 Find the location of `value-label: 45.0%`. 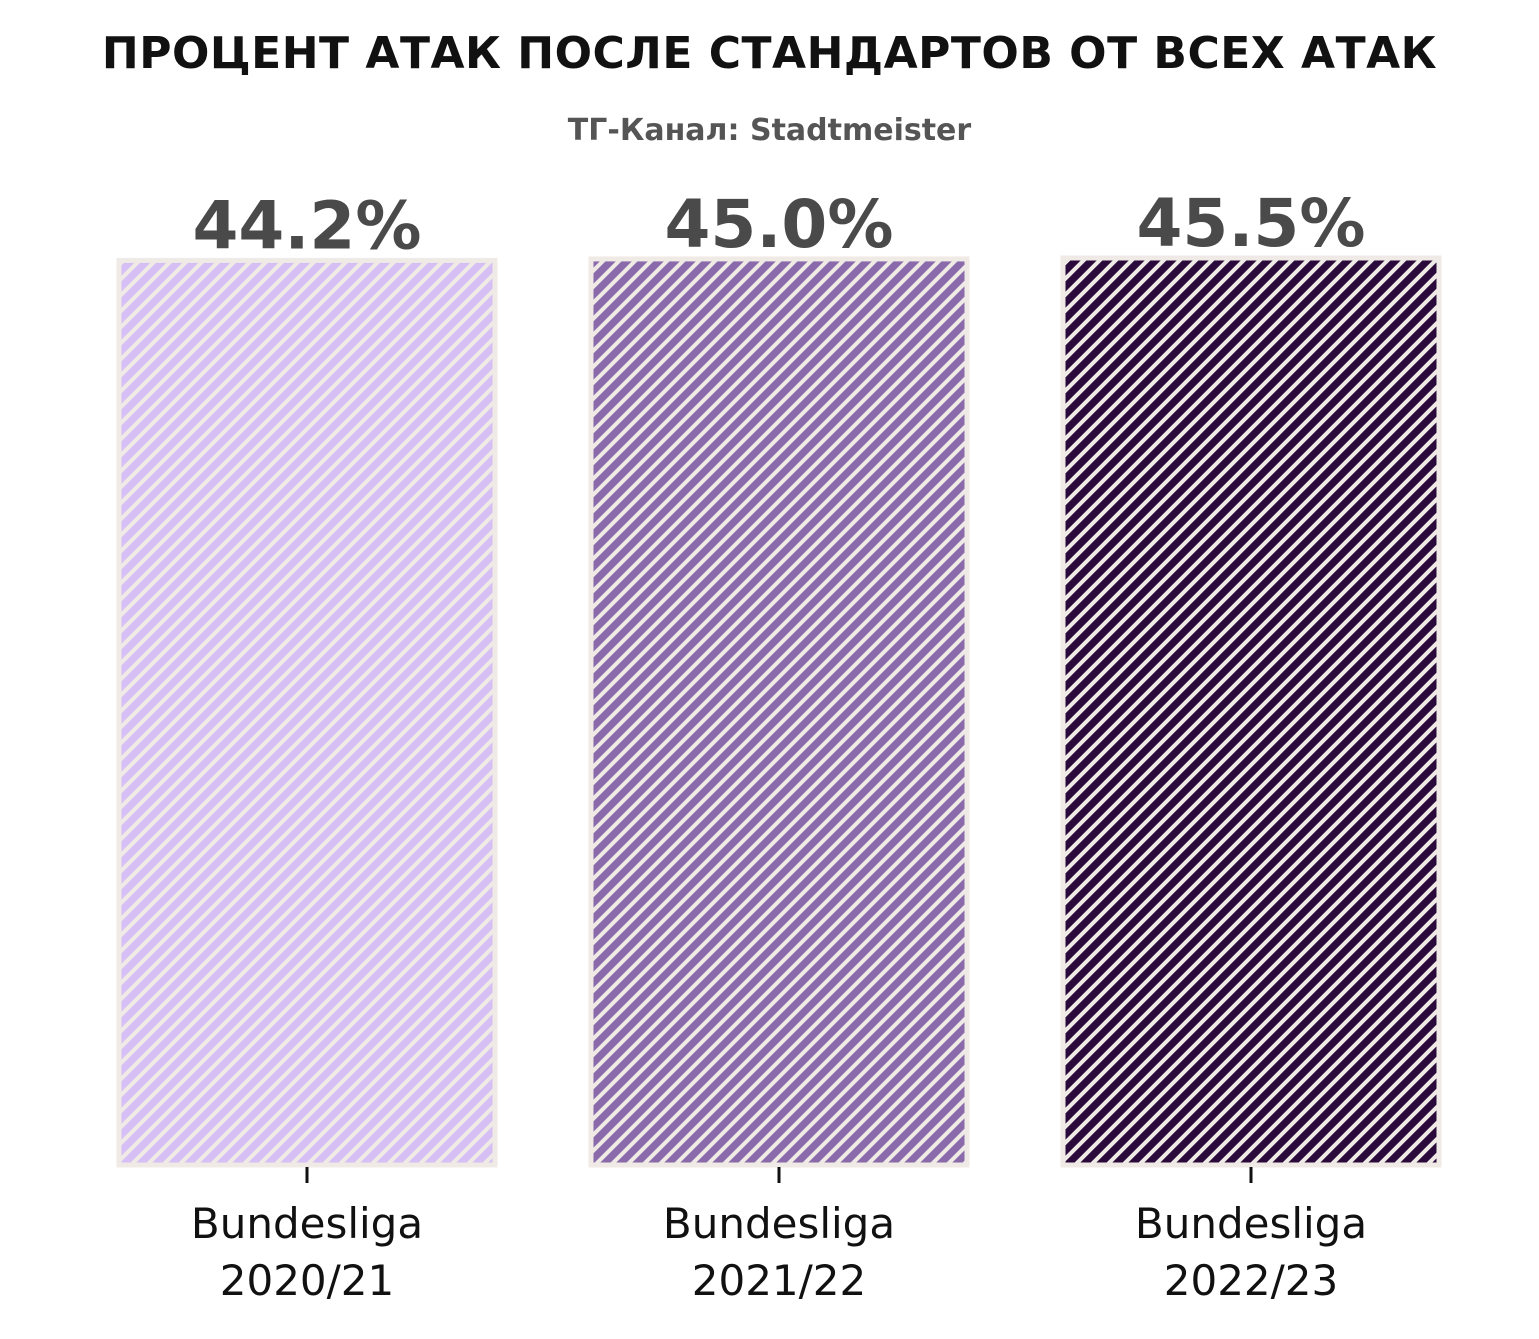

value-label: 45.0% is located at coordinates (779, 224).